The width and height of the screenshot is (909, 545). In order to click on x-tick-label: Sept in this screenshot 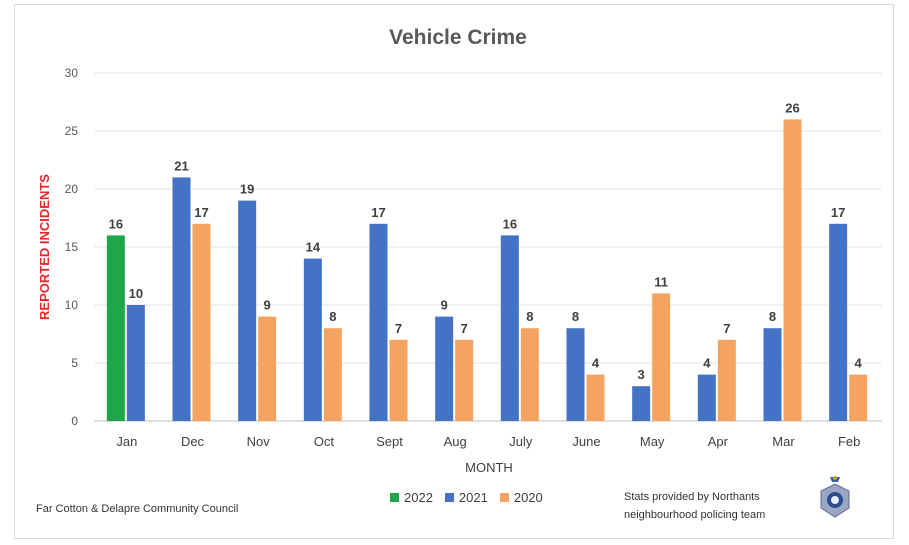, I will do `click(389, 441)`.